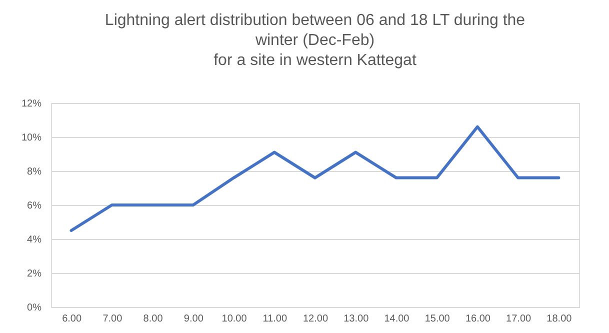 The height and width of the screenshot is (333, 609). I want to click on text: for a site in western Kattegat, so click(315, 60).